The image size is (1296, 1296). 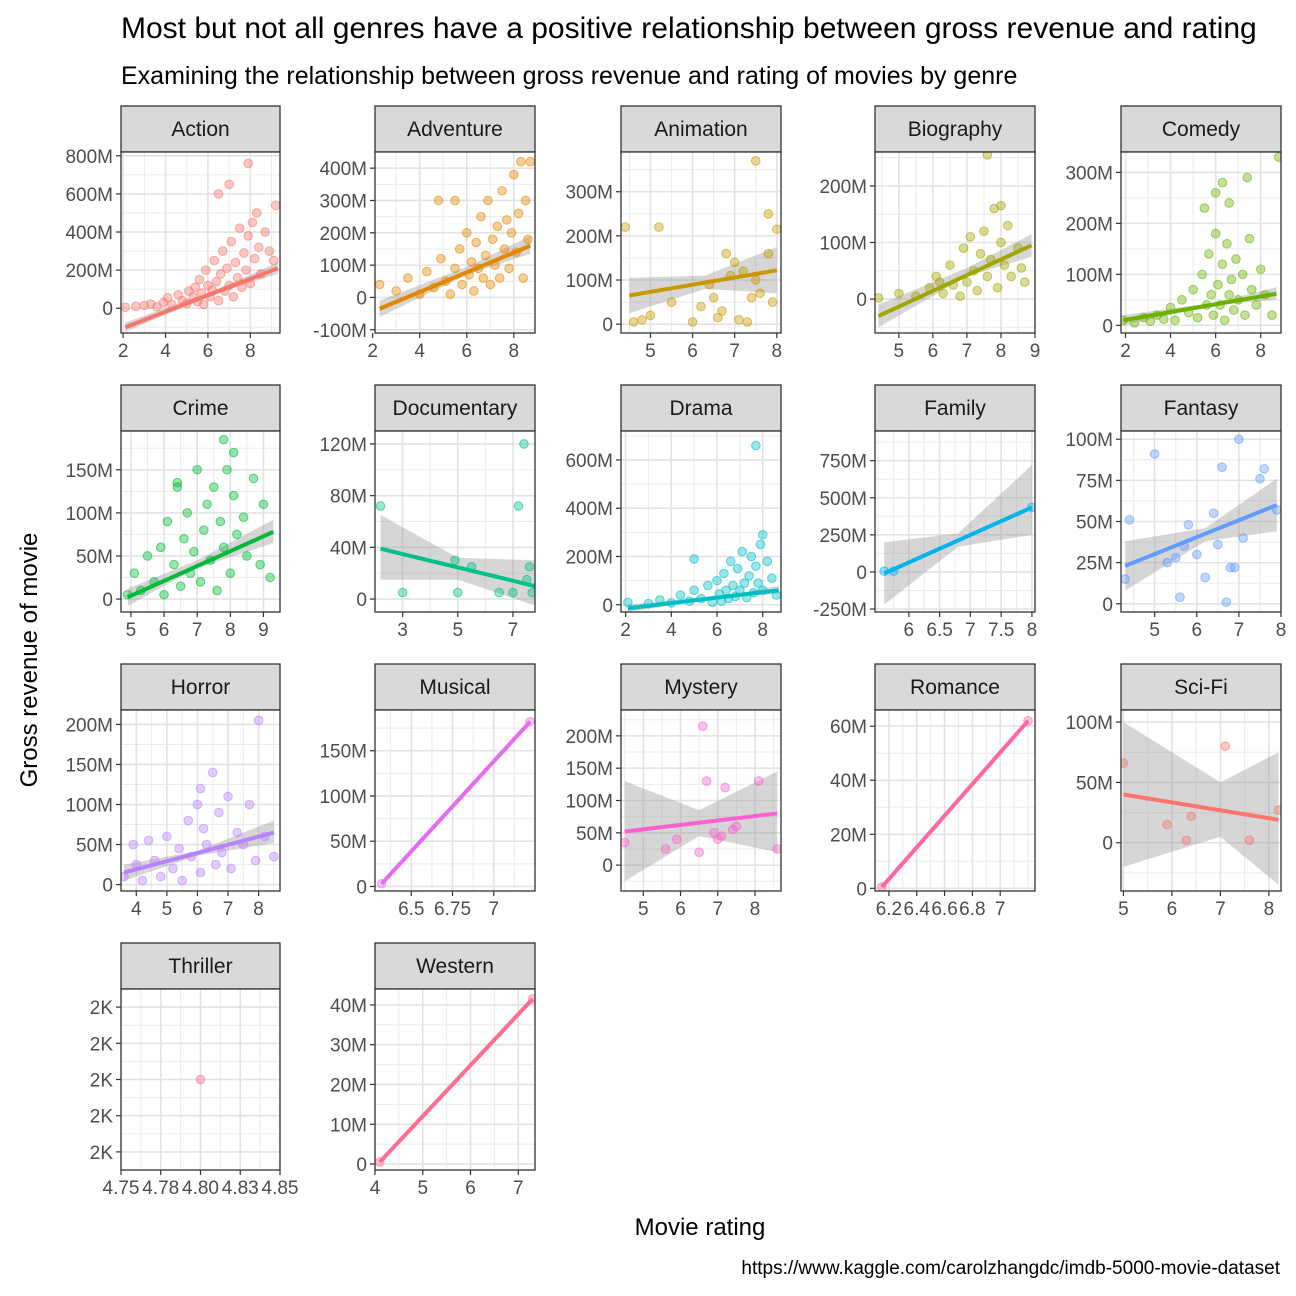 I want to click on facet-label: Comedy, so click(x=1201, y=129).